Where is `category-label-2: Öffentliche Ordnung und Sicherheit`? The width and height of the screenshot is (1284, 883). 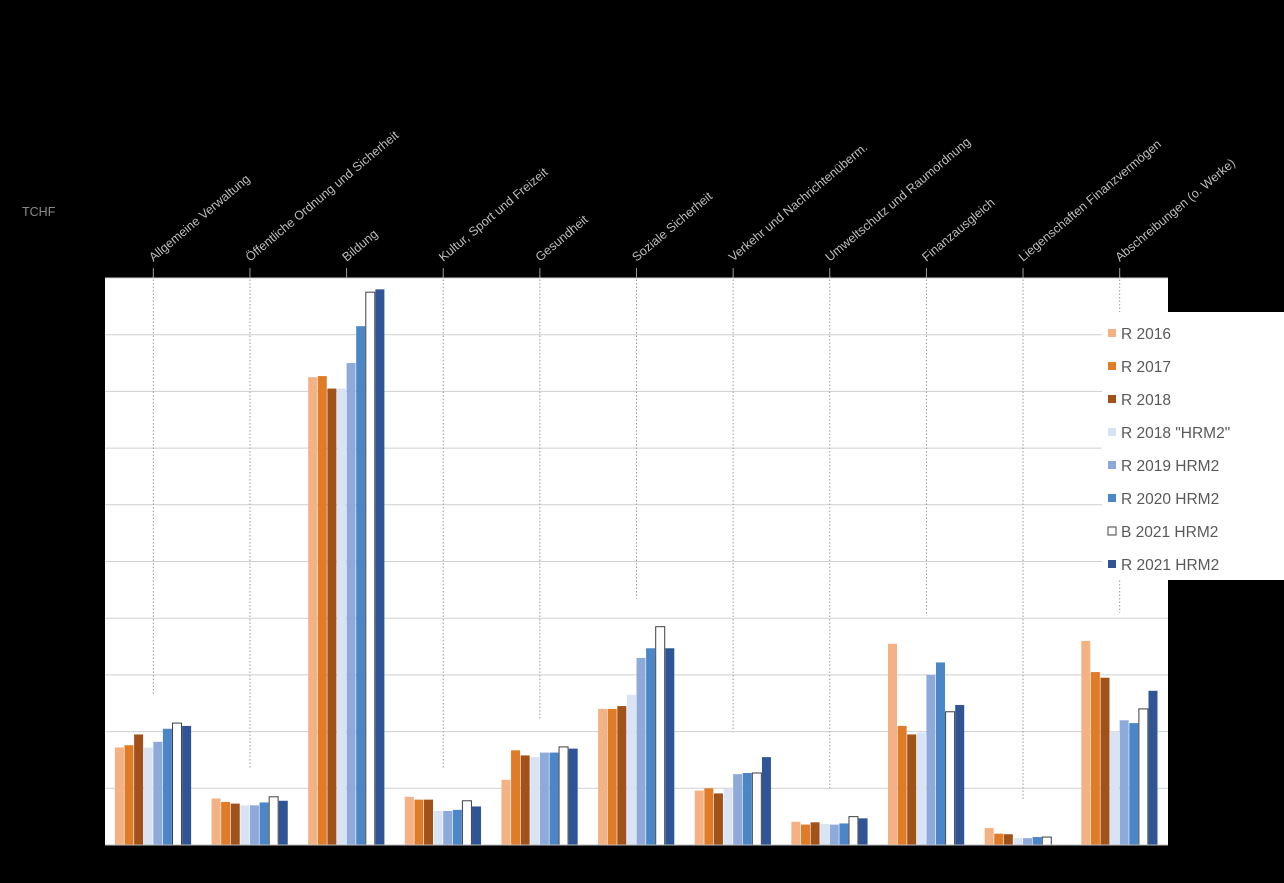 category-label-2: Öffentliche Ordnung und Sicherheit is located at coordinates (322, 196).